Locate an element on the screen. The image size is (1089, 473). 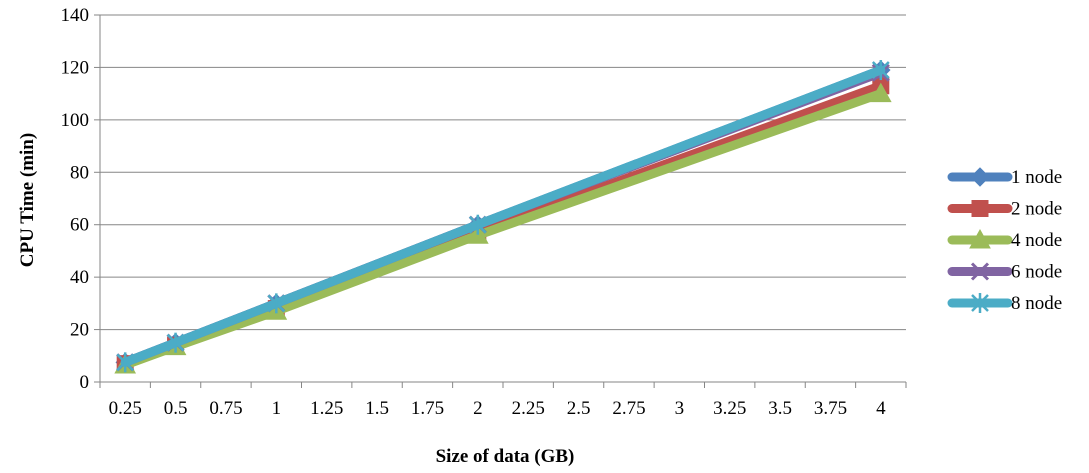
x-axis-title: Size of data (GB) is located at coordinates (505, 456).